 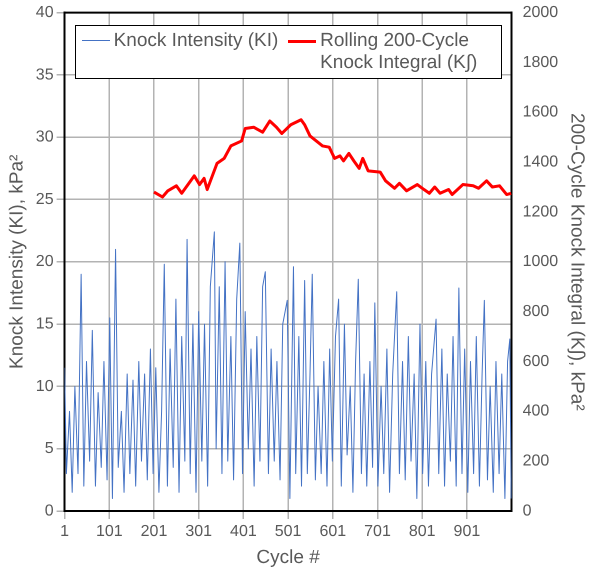 I want to click on x-tick-label: 601, so click(x=332, y=531).